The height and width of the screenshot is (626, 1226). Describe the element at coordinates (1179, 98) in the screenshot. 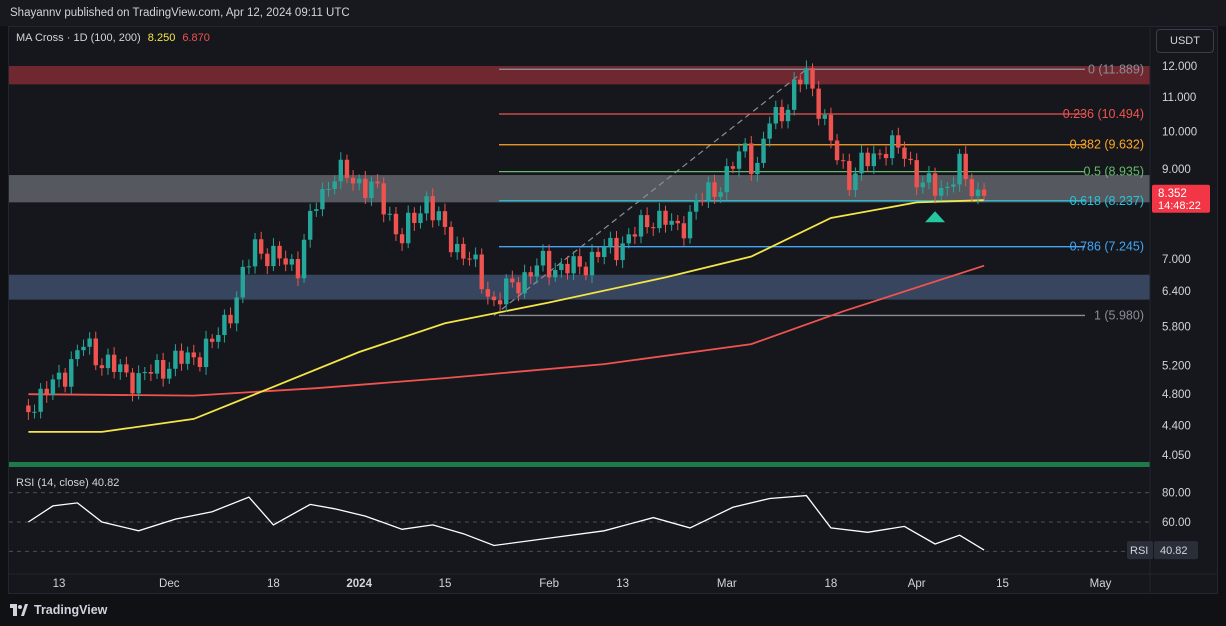

I see `price-axis-tick: 11.000` at that location.